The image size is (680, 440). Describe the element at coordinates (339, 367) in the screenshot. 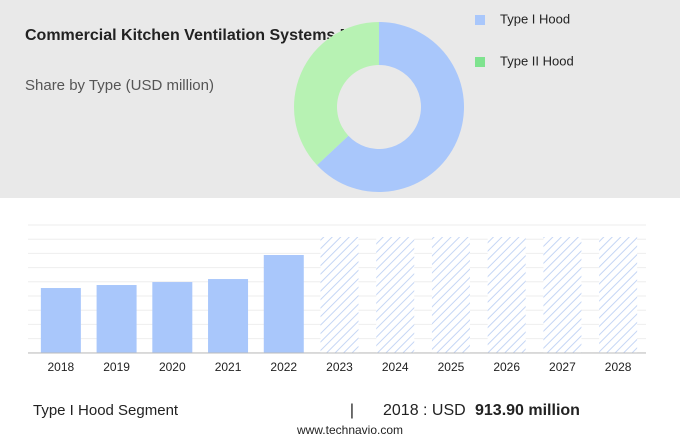

I see `x-tick-label: 2023` at that location.